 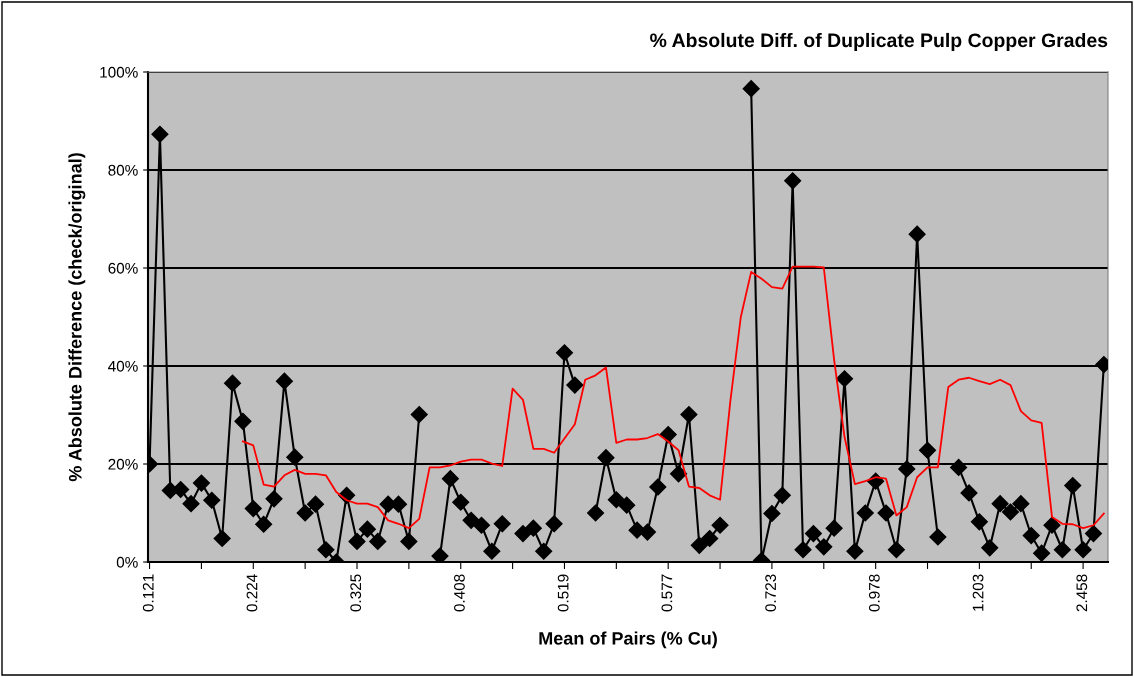 What do you see at coordinates (123, 268) in the screenshot?
I see `y-tick-label: 60%` at bounding box center [123, 268].